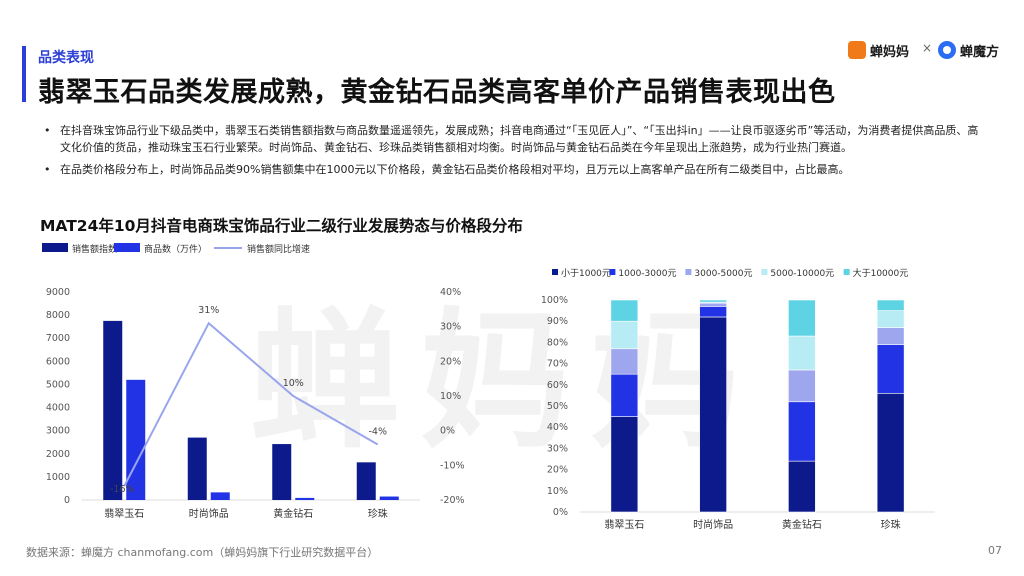 This screenshot has width=1024, height=576. What do you see at coordinates (58, 338) in the screenshot?
I see `y-tick-label: 7000` at bounding box center [58, 338].